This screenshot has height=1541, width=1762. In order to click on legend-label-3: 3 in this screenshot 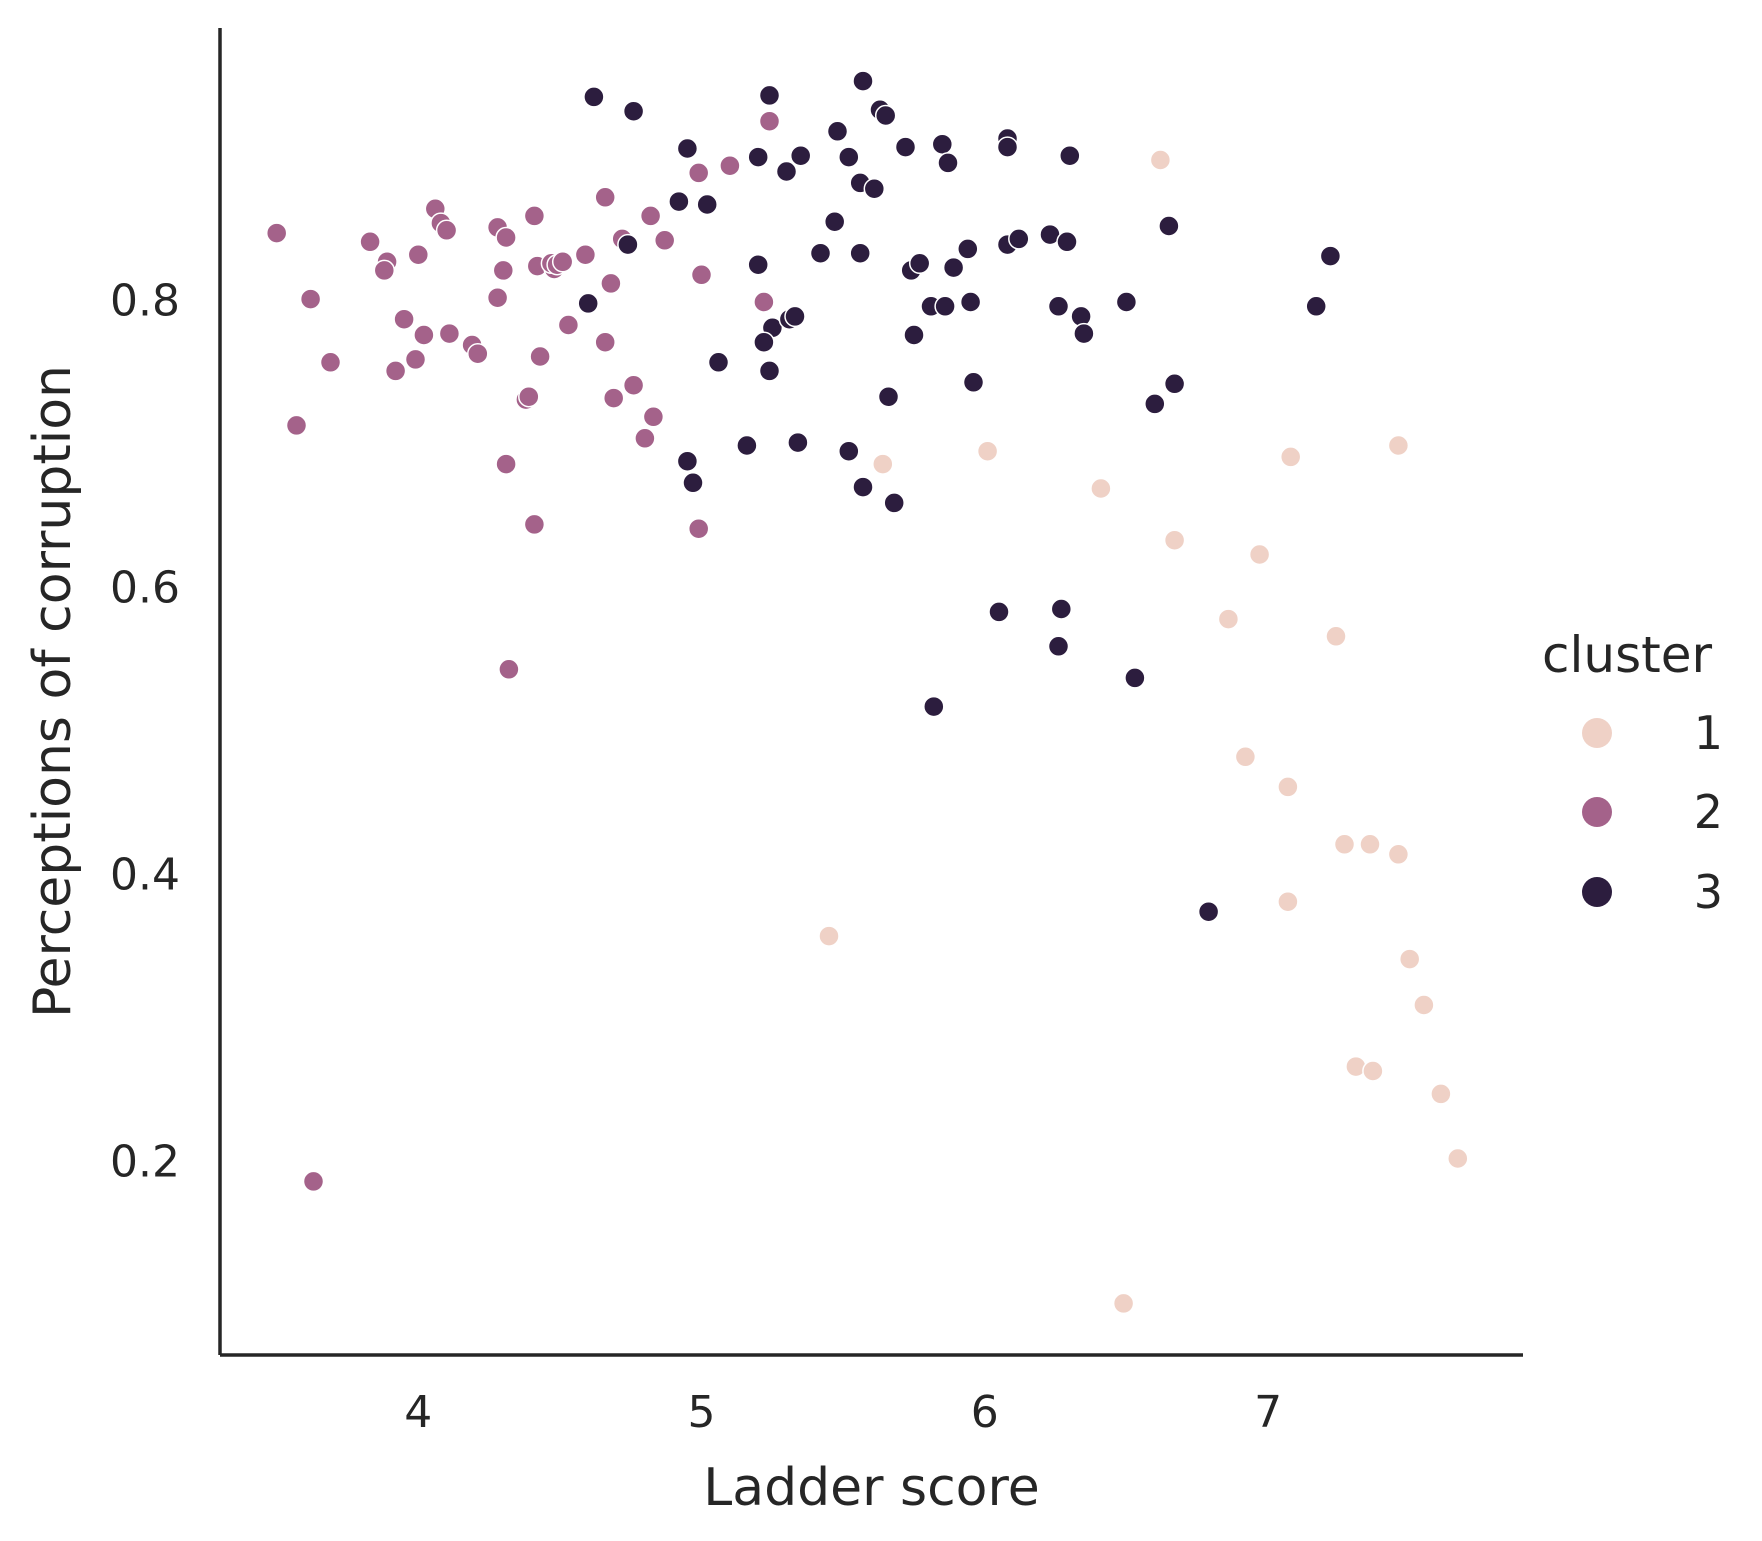, I will do `click(1708, 892)`.